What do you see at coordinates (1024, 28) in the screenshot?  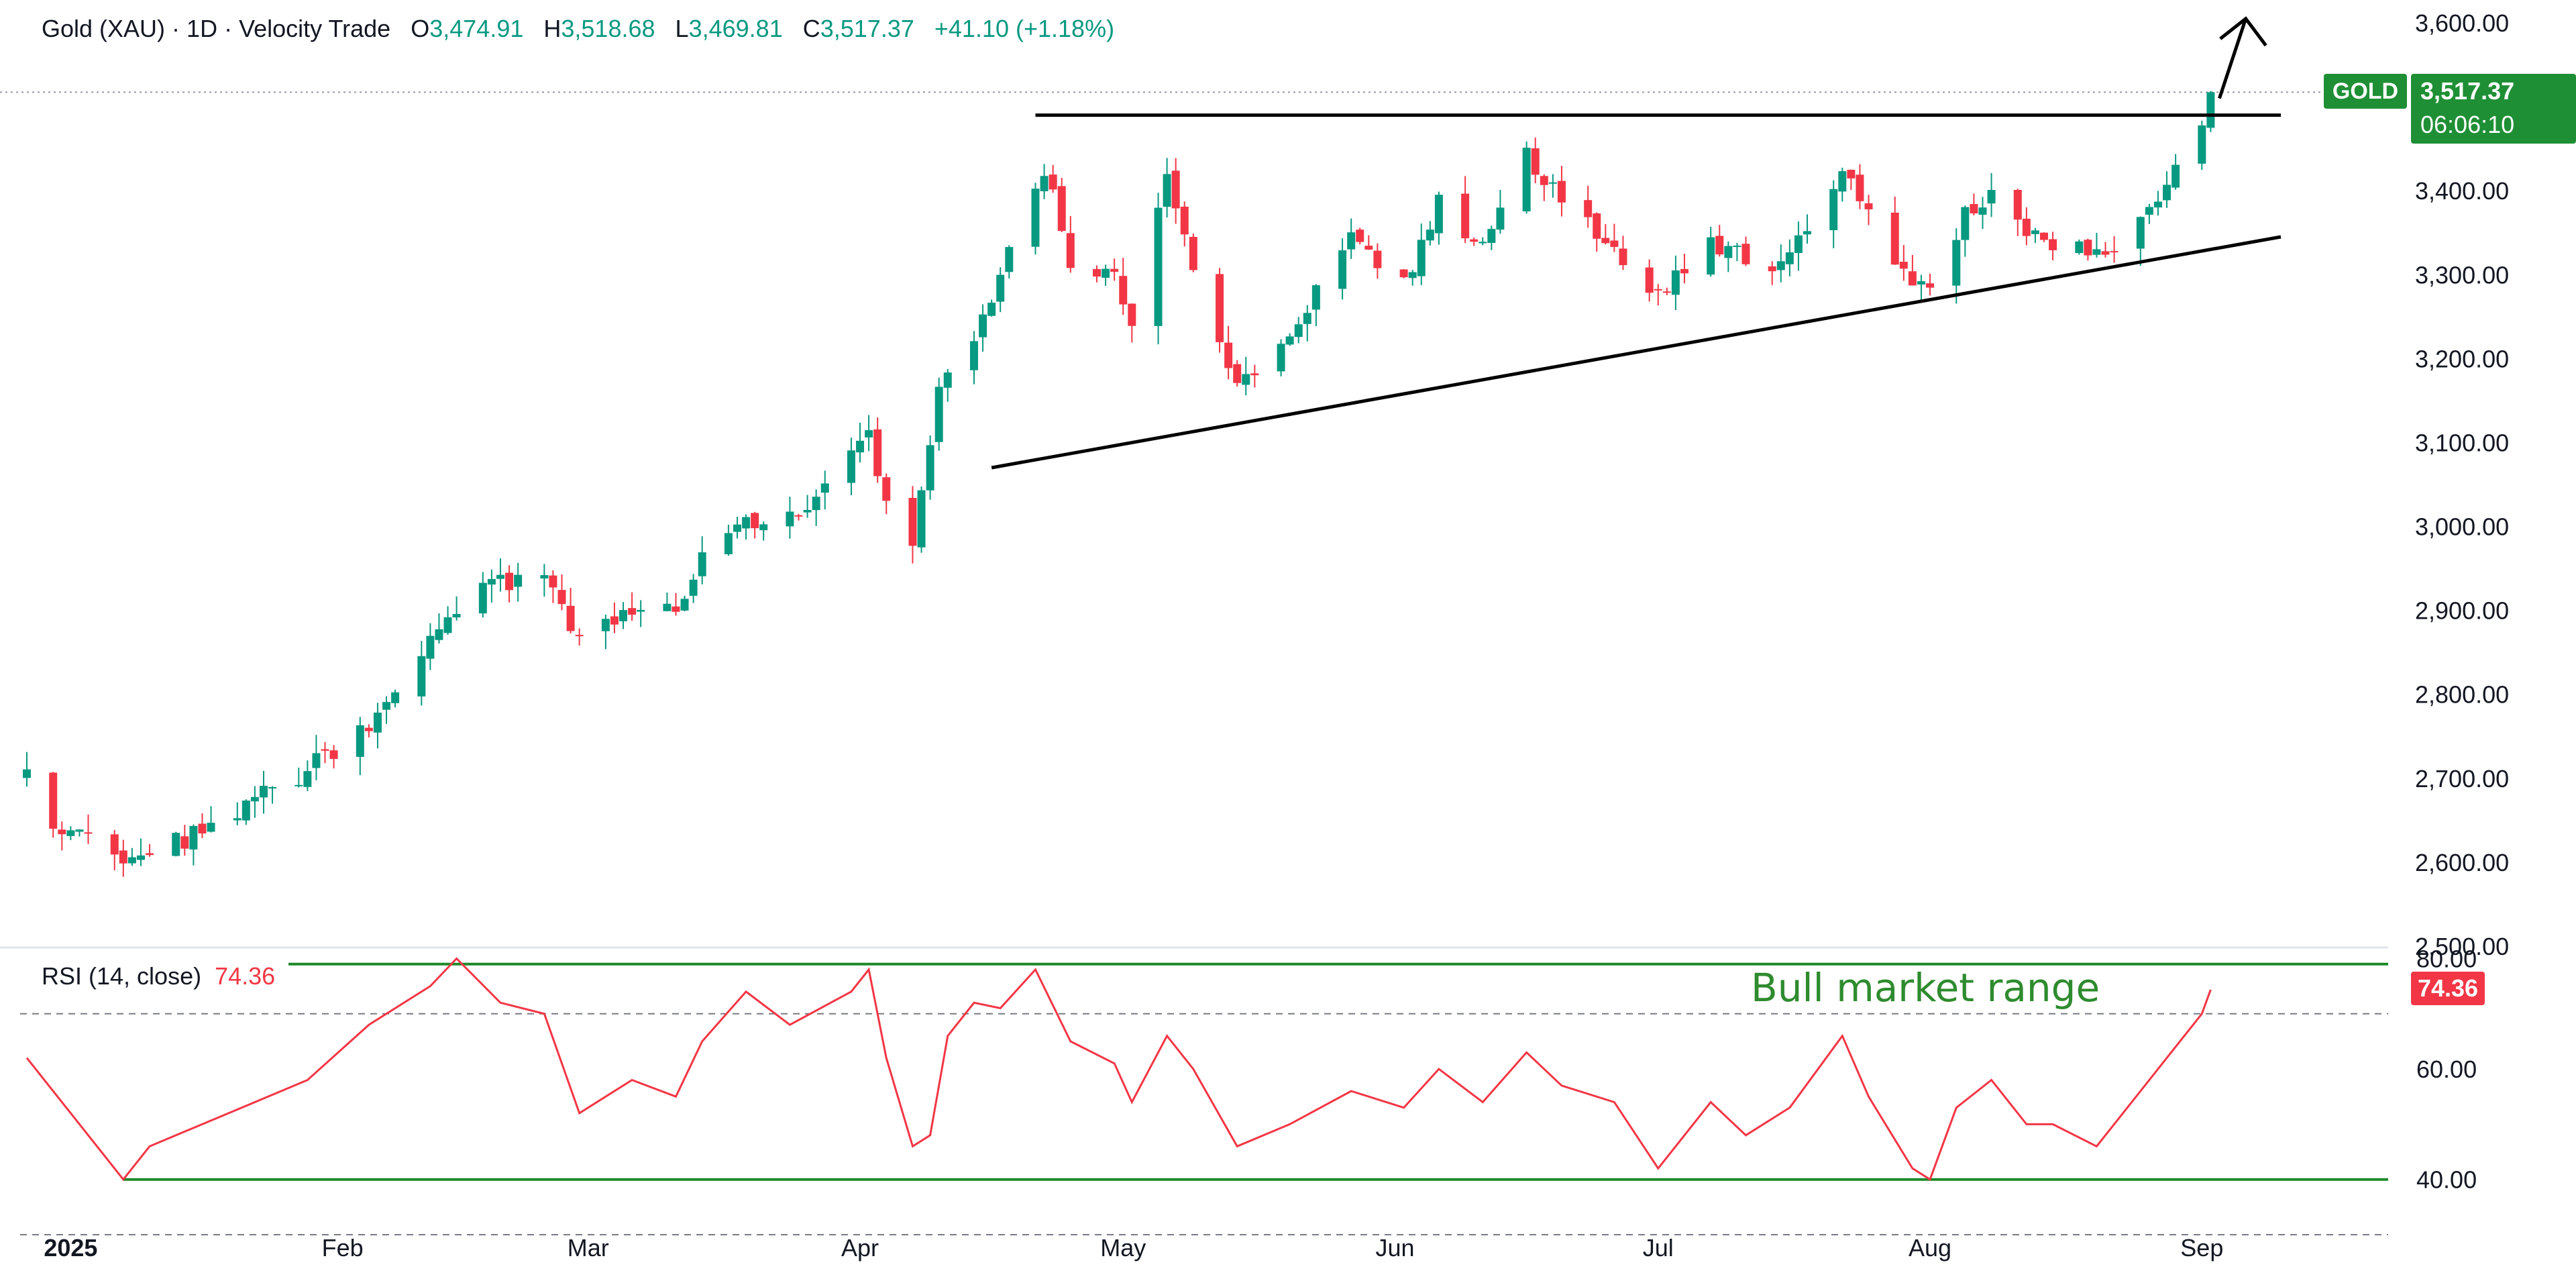 I see `change-value: +41.10 (+1.18%)` at bounding box center [1024, 28].